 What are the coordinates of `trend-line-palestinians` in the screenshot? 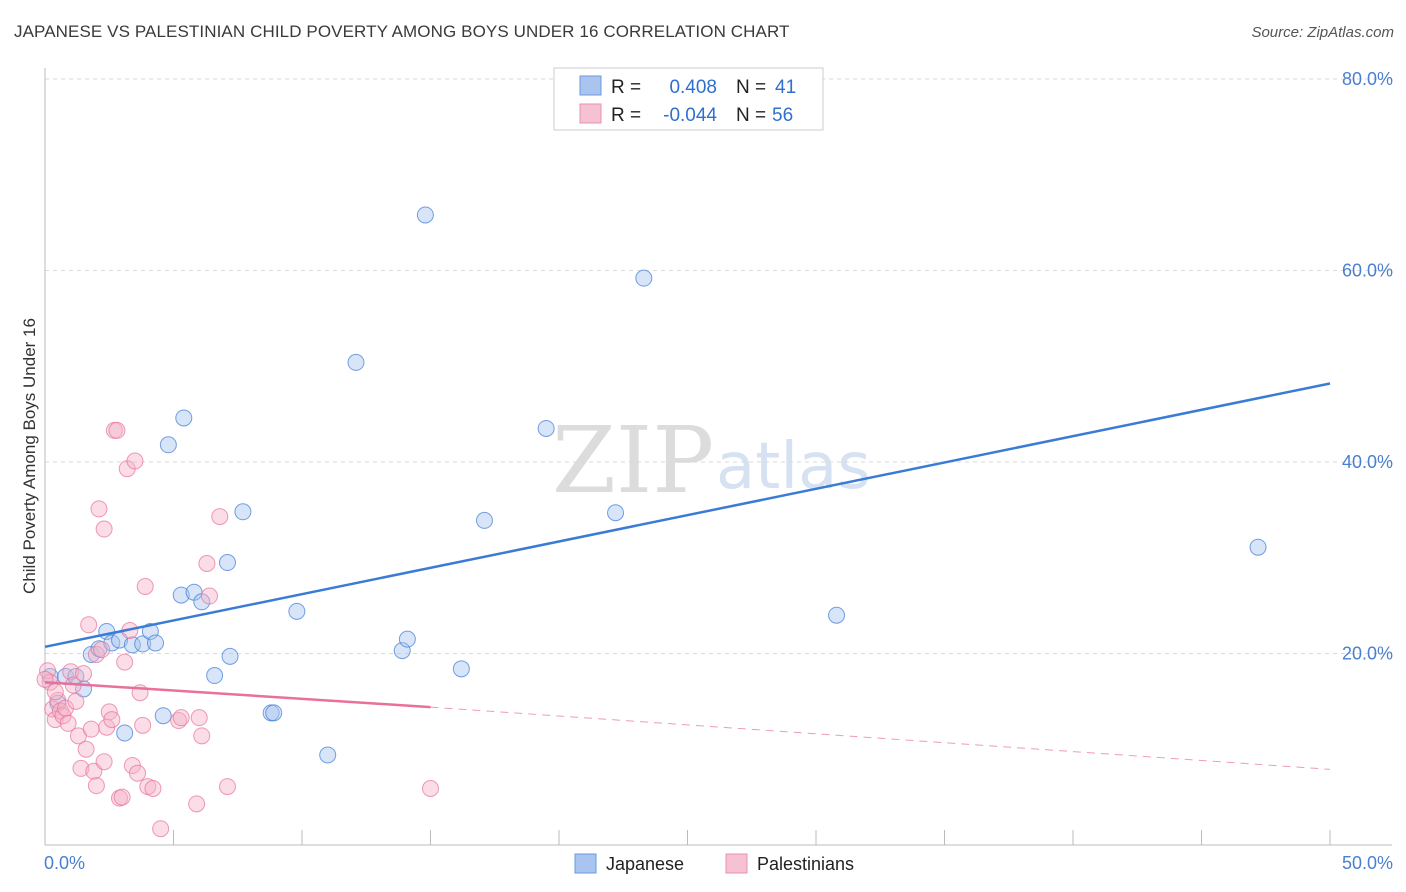 It's located at (237, 694).